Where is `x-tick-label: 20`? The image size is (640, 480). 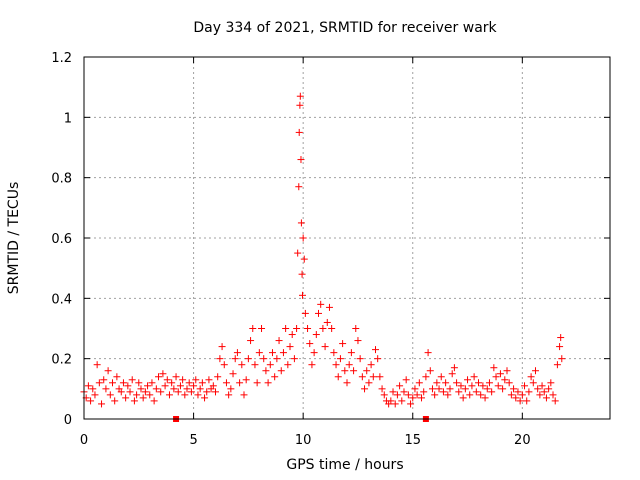 x-tick-label: 20 is located at coordinates (522, 440).